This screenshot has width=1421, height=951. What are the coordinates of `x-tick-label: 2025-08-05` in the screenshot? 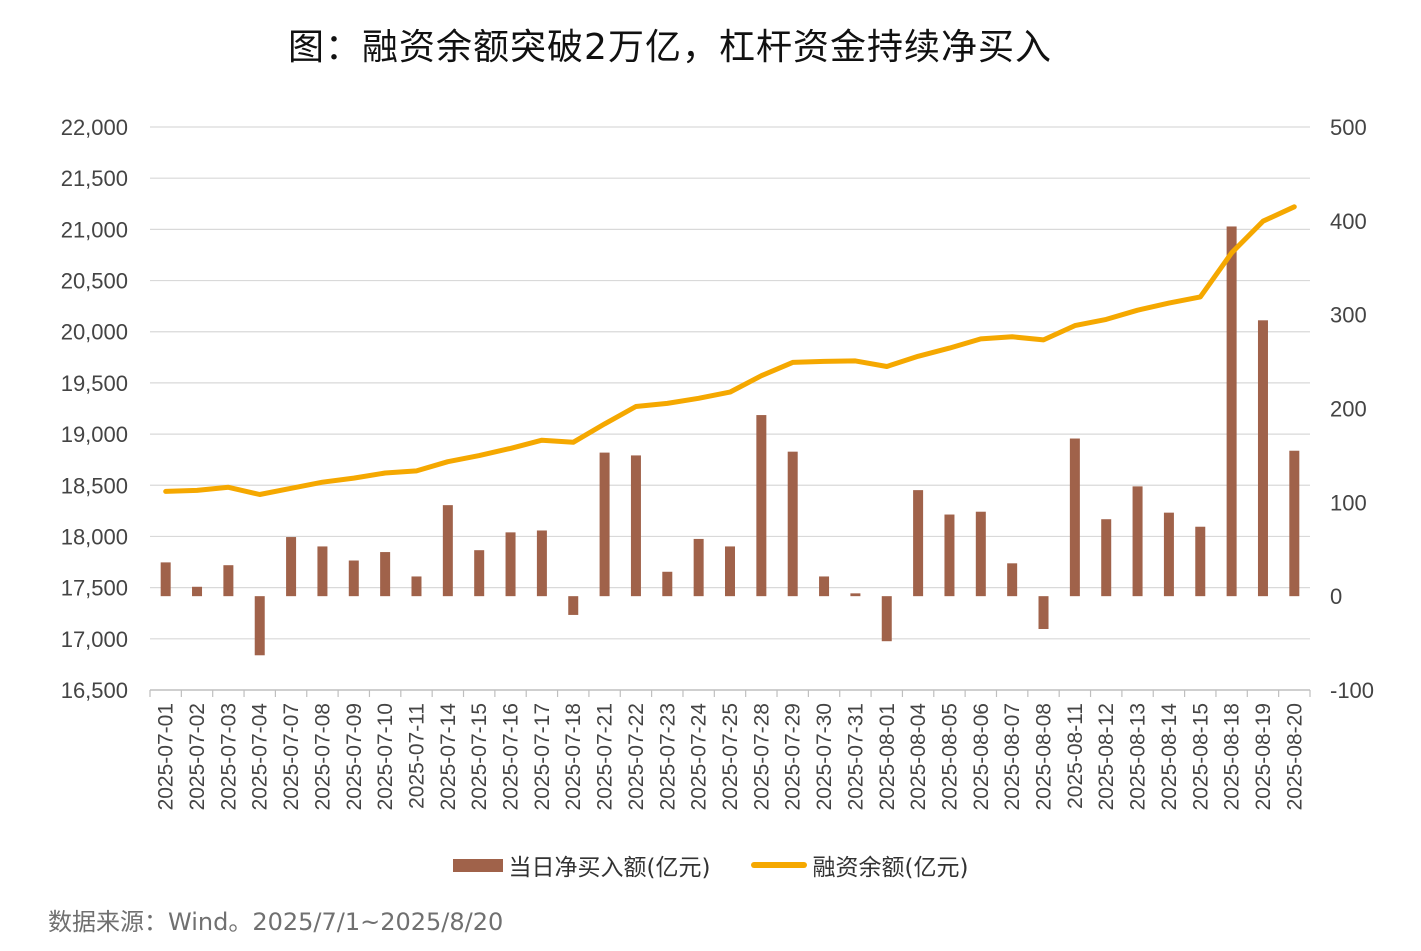 It's located at (949, 756).